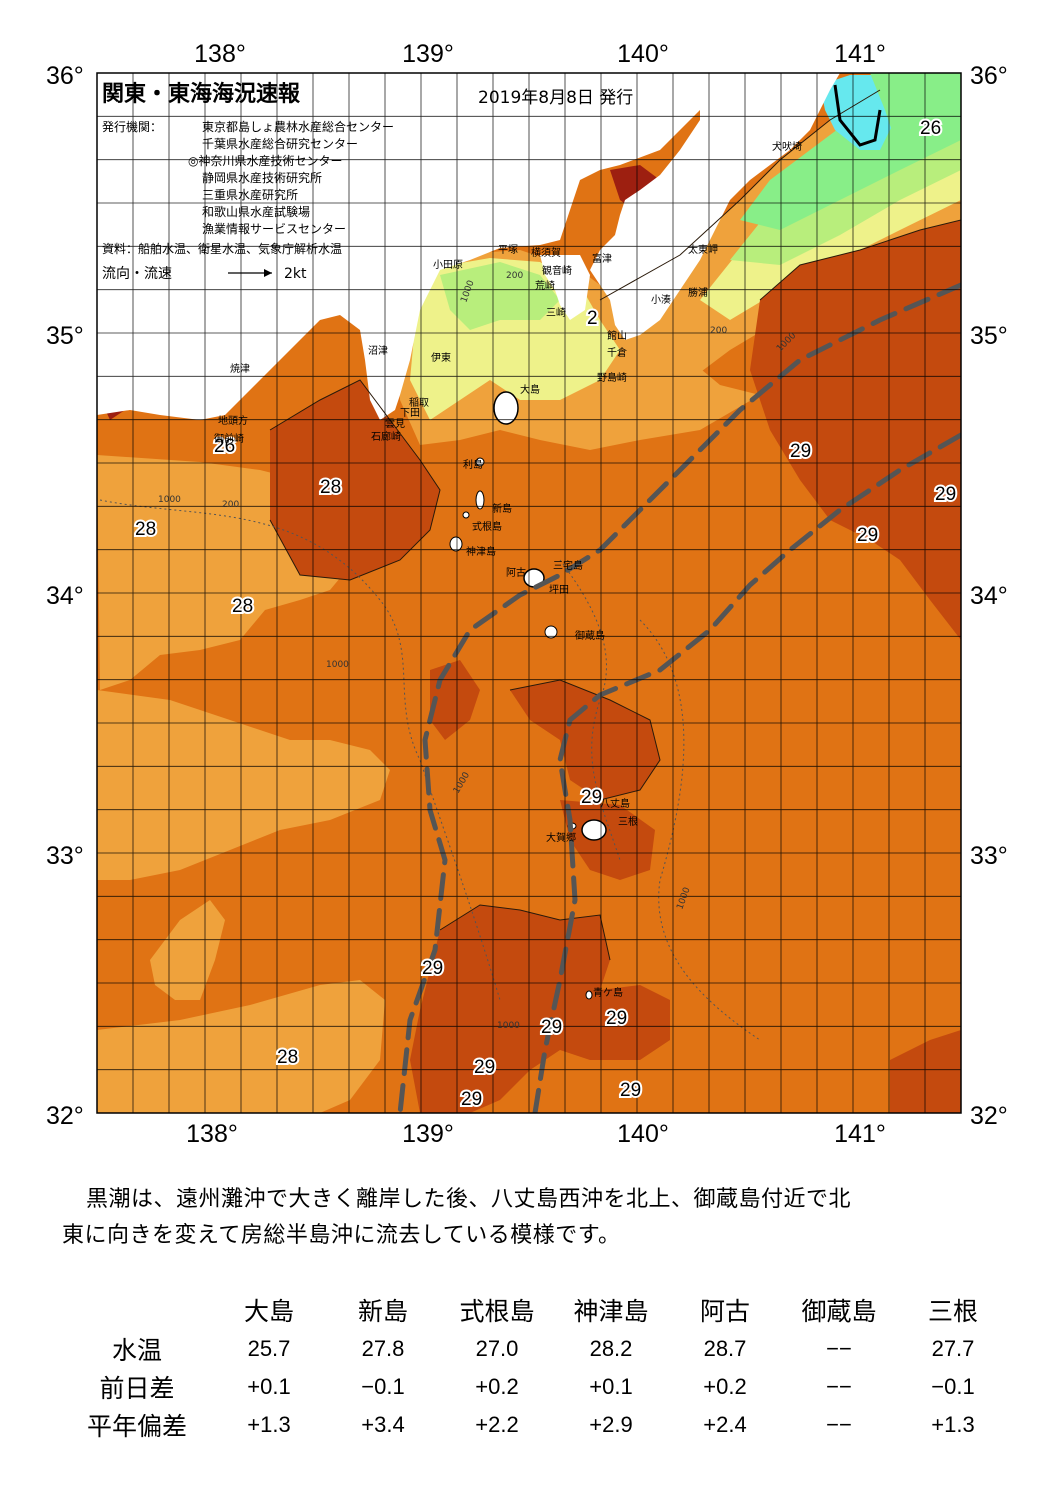 Image resolution: width=1064 pixels, height=1503 pixels. What do you see at coordinates (386, 436) in the screenshot?
I see `place-label: 石廊崎` at bounding box center [386, 436].